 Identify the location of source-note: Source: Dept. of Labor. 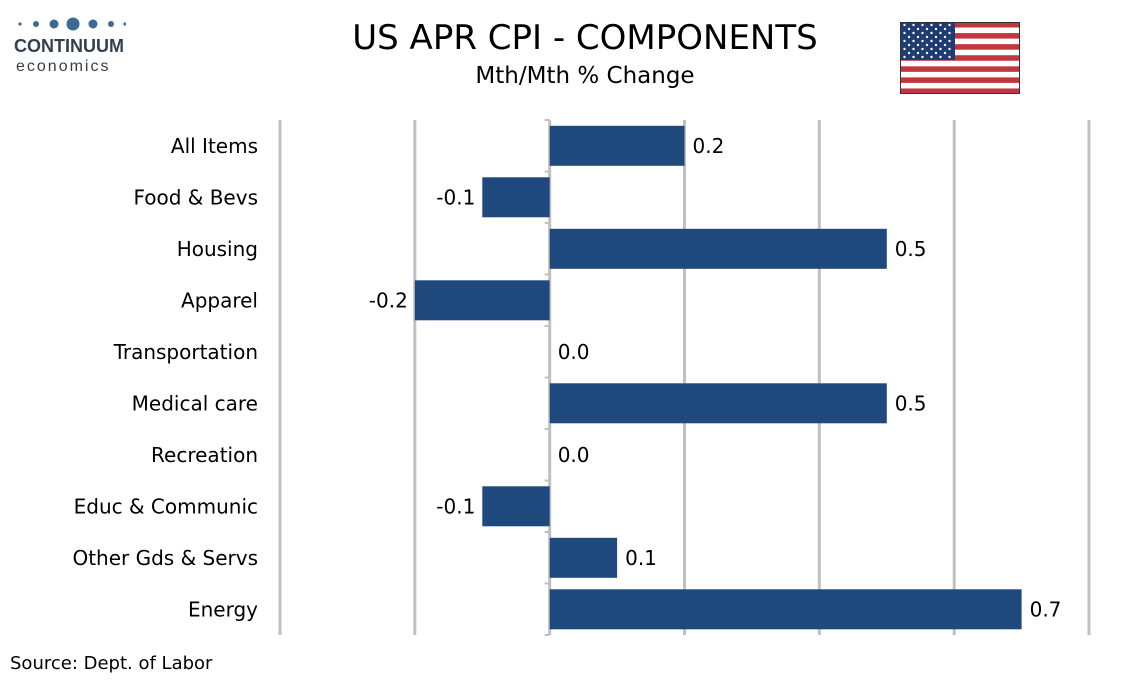
(111, 663).